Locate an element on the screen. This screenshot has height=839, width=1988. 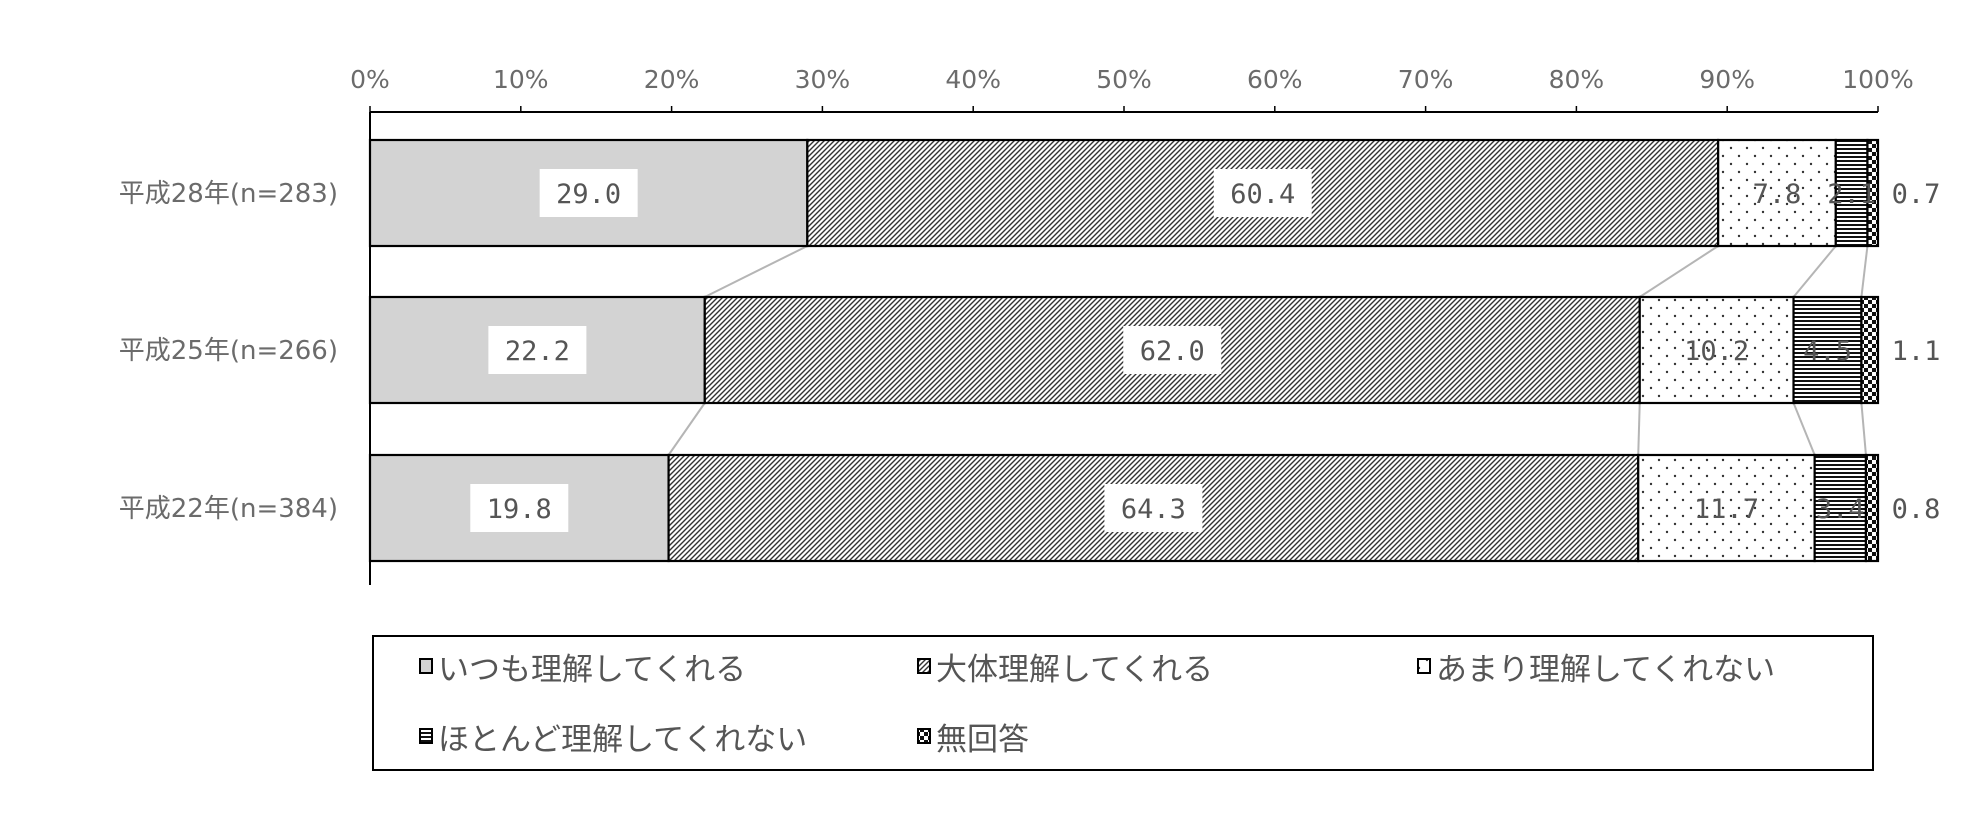
x-tick-label: 10% is located at coordinates (521, 79).